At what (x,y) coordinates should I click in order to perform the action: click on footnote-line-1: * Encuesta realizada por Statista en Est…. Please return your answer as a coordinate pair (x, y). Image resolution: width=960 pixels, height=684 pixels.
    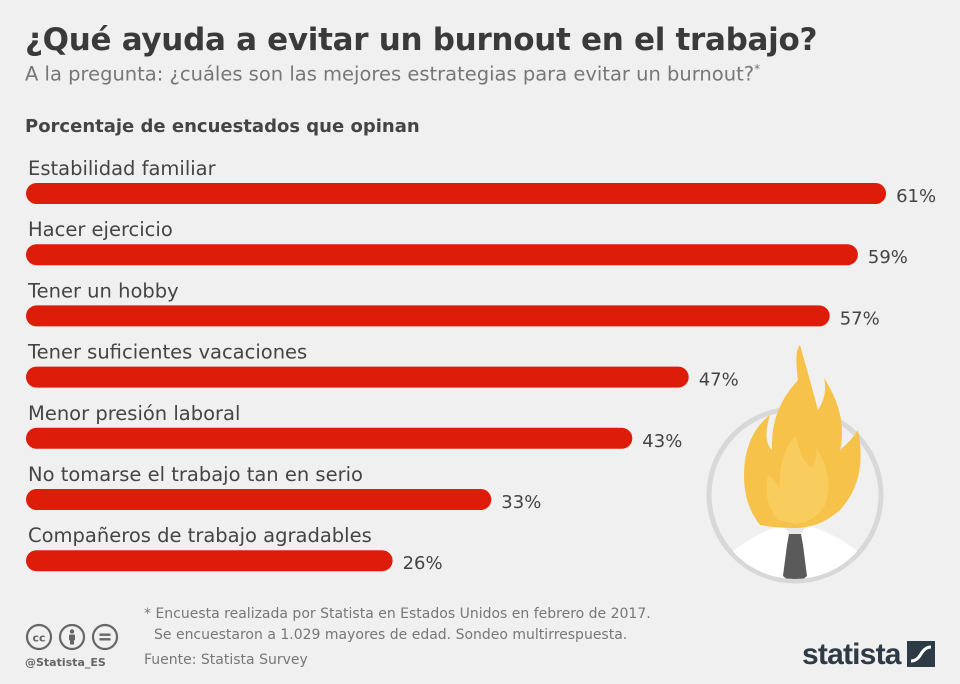
    Looking at the image, I should click on (397, 614).